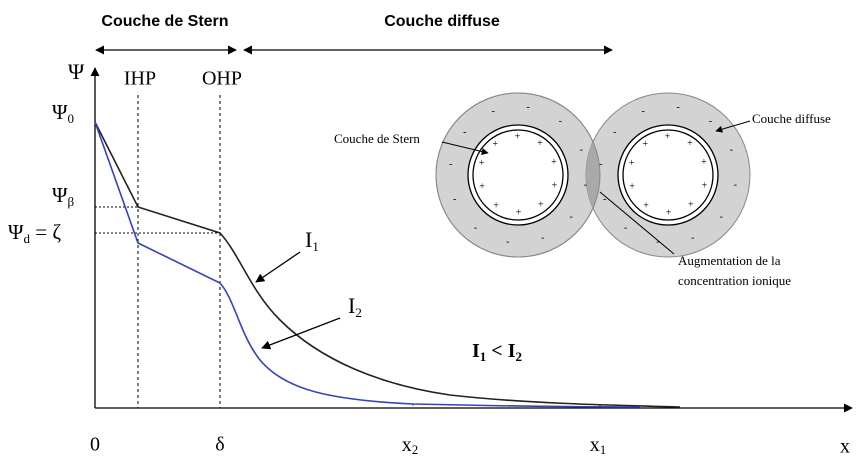  Describe the element at coordinates (668, 175) in the screenshot. I see `right-stern-inner` at that location.